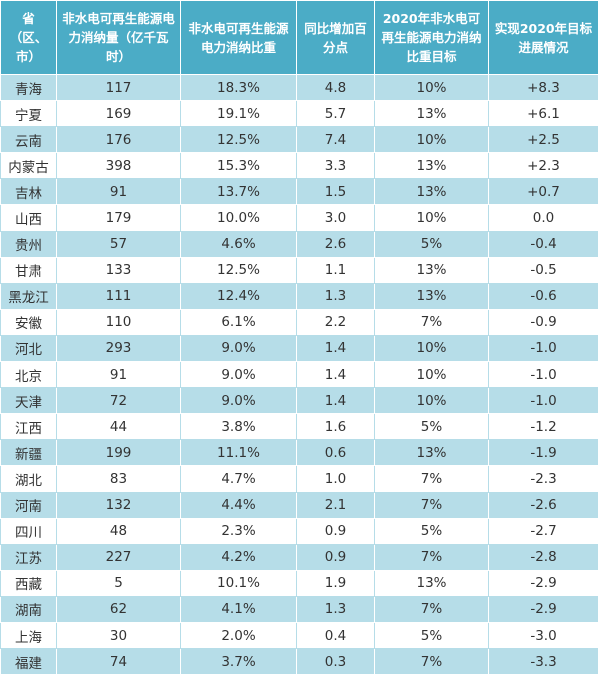 The height and width of the screenshot is (682, 598). Describe the element at coordinates (238, 87) in the screenshot. I see `share-cell: 18.3%` at that location.